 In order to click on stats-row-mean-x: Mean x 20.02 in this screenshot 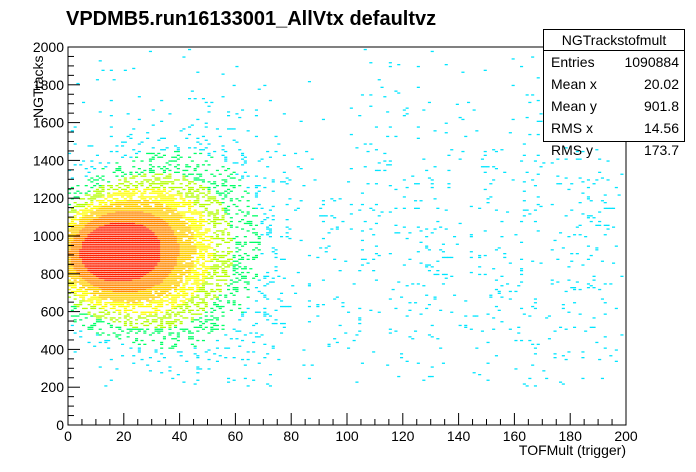, I will do `click(614, 84)`.